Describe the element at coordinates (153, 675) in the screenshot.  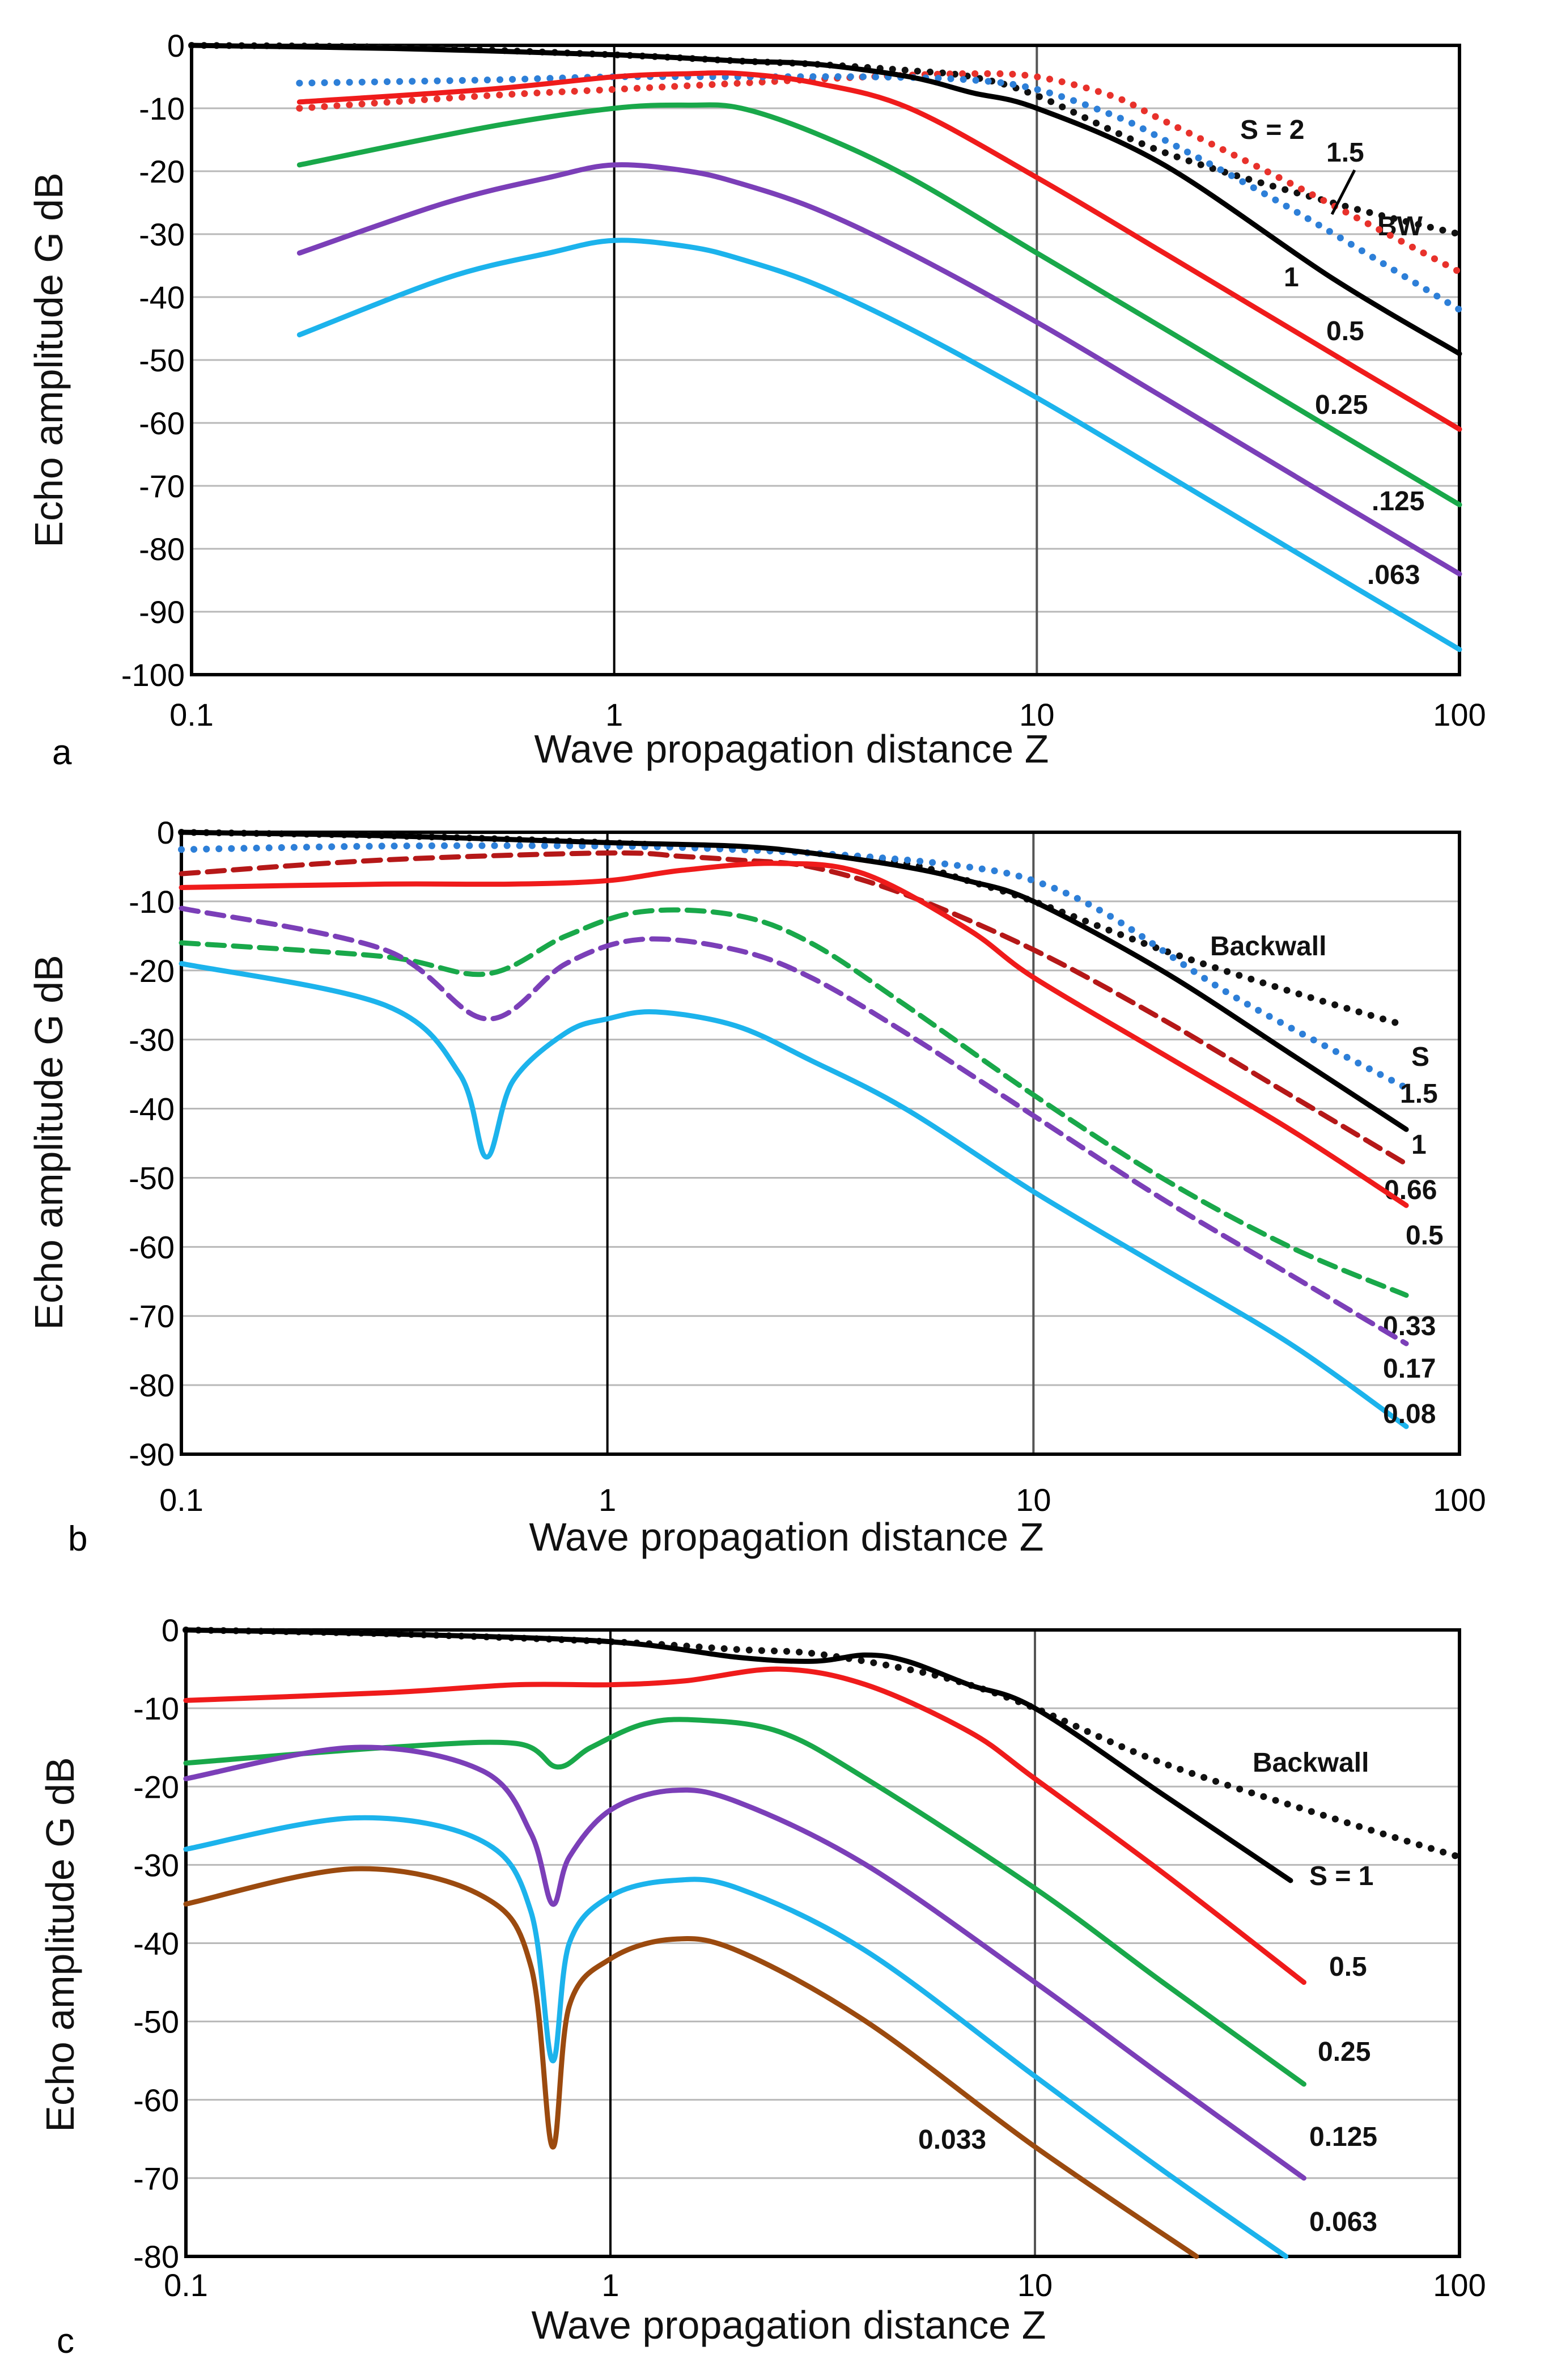
I see `y-tick-label: -100` at that location.